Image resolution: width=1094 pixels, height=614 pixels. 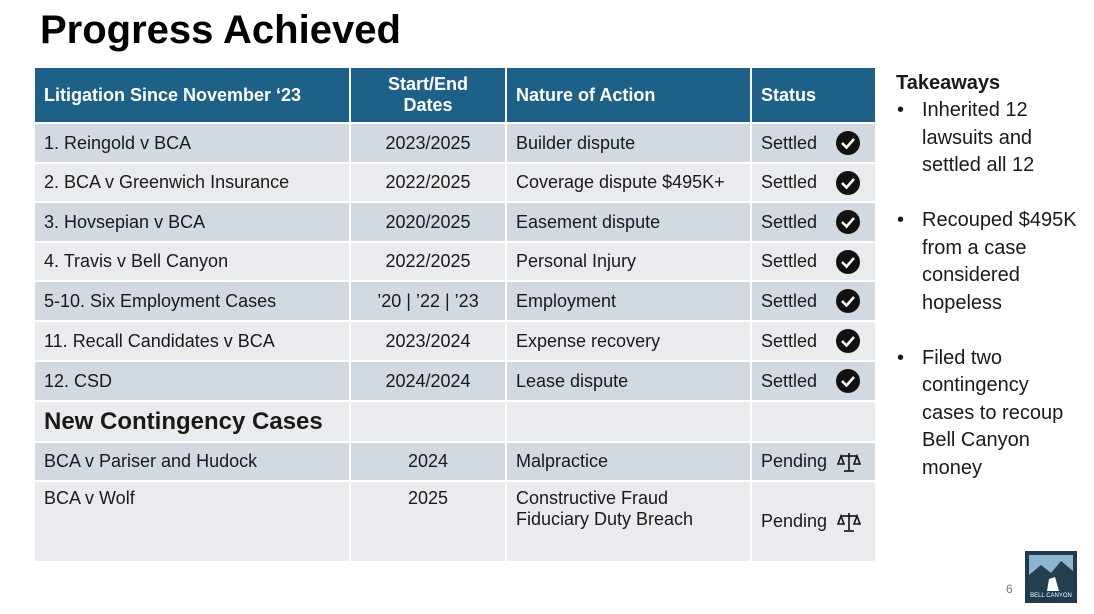 I want to click on column-header: Status, so click(x=814, y=96).